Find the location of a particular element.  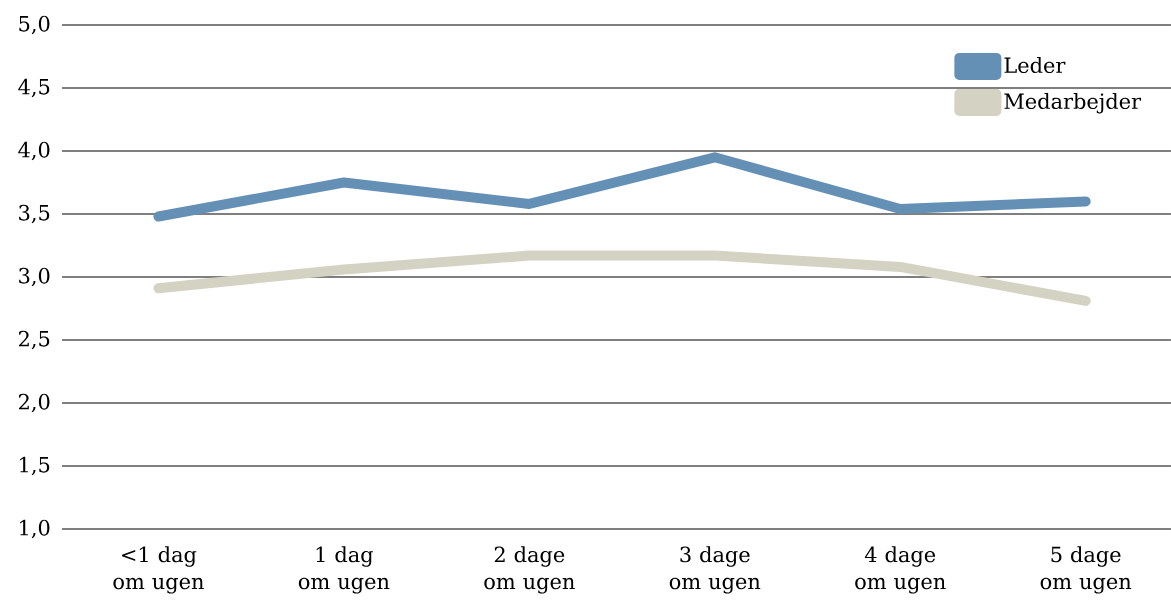

x-tick-label: 4 dage om ugen is located at coordinates (900, 570).